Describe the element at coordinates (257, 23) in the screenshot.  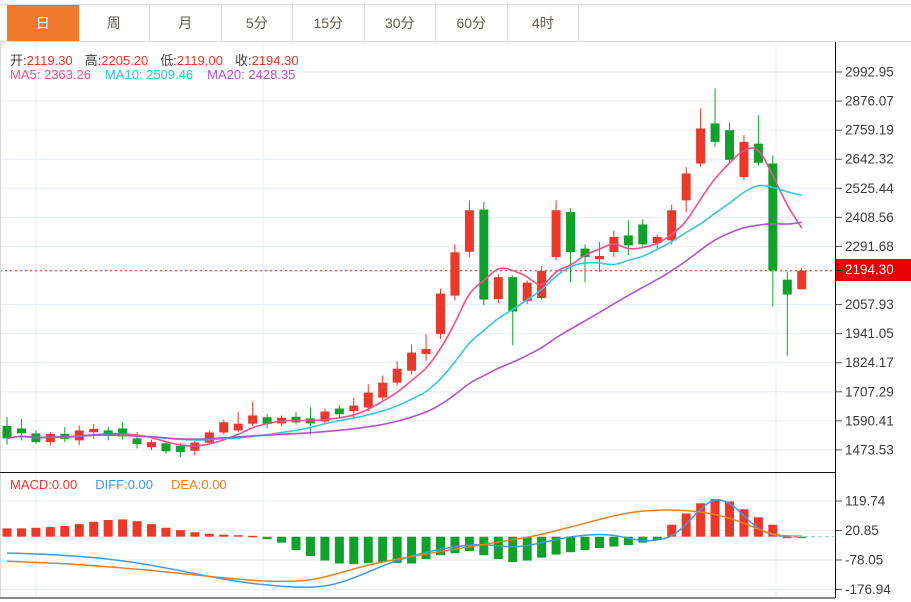
I see `tab-5分: 5分` at that location.